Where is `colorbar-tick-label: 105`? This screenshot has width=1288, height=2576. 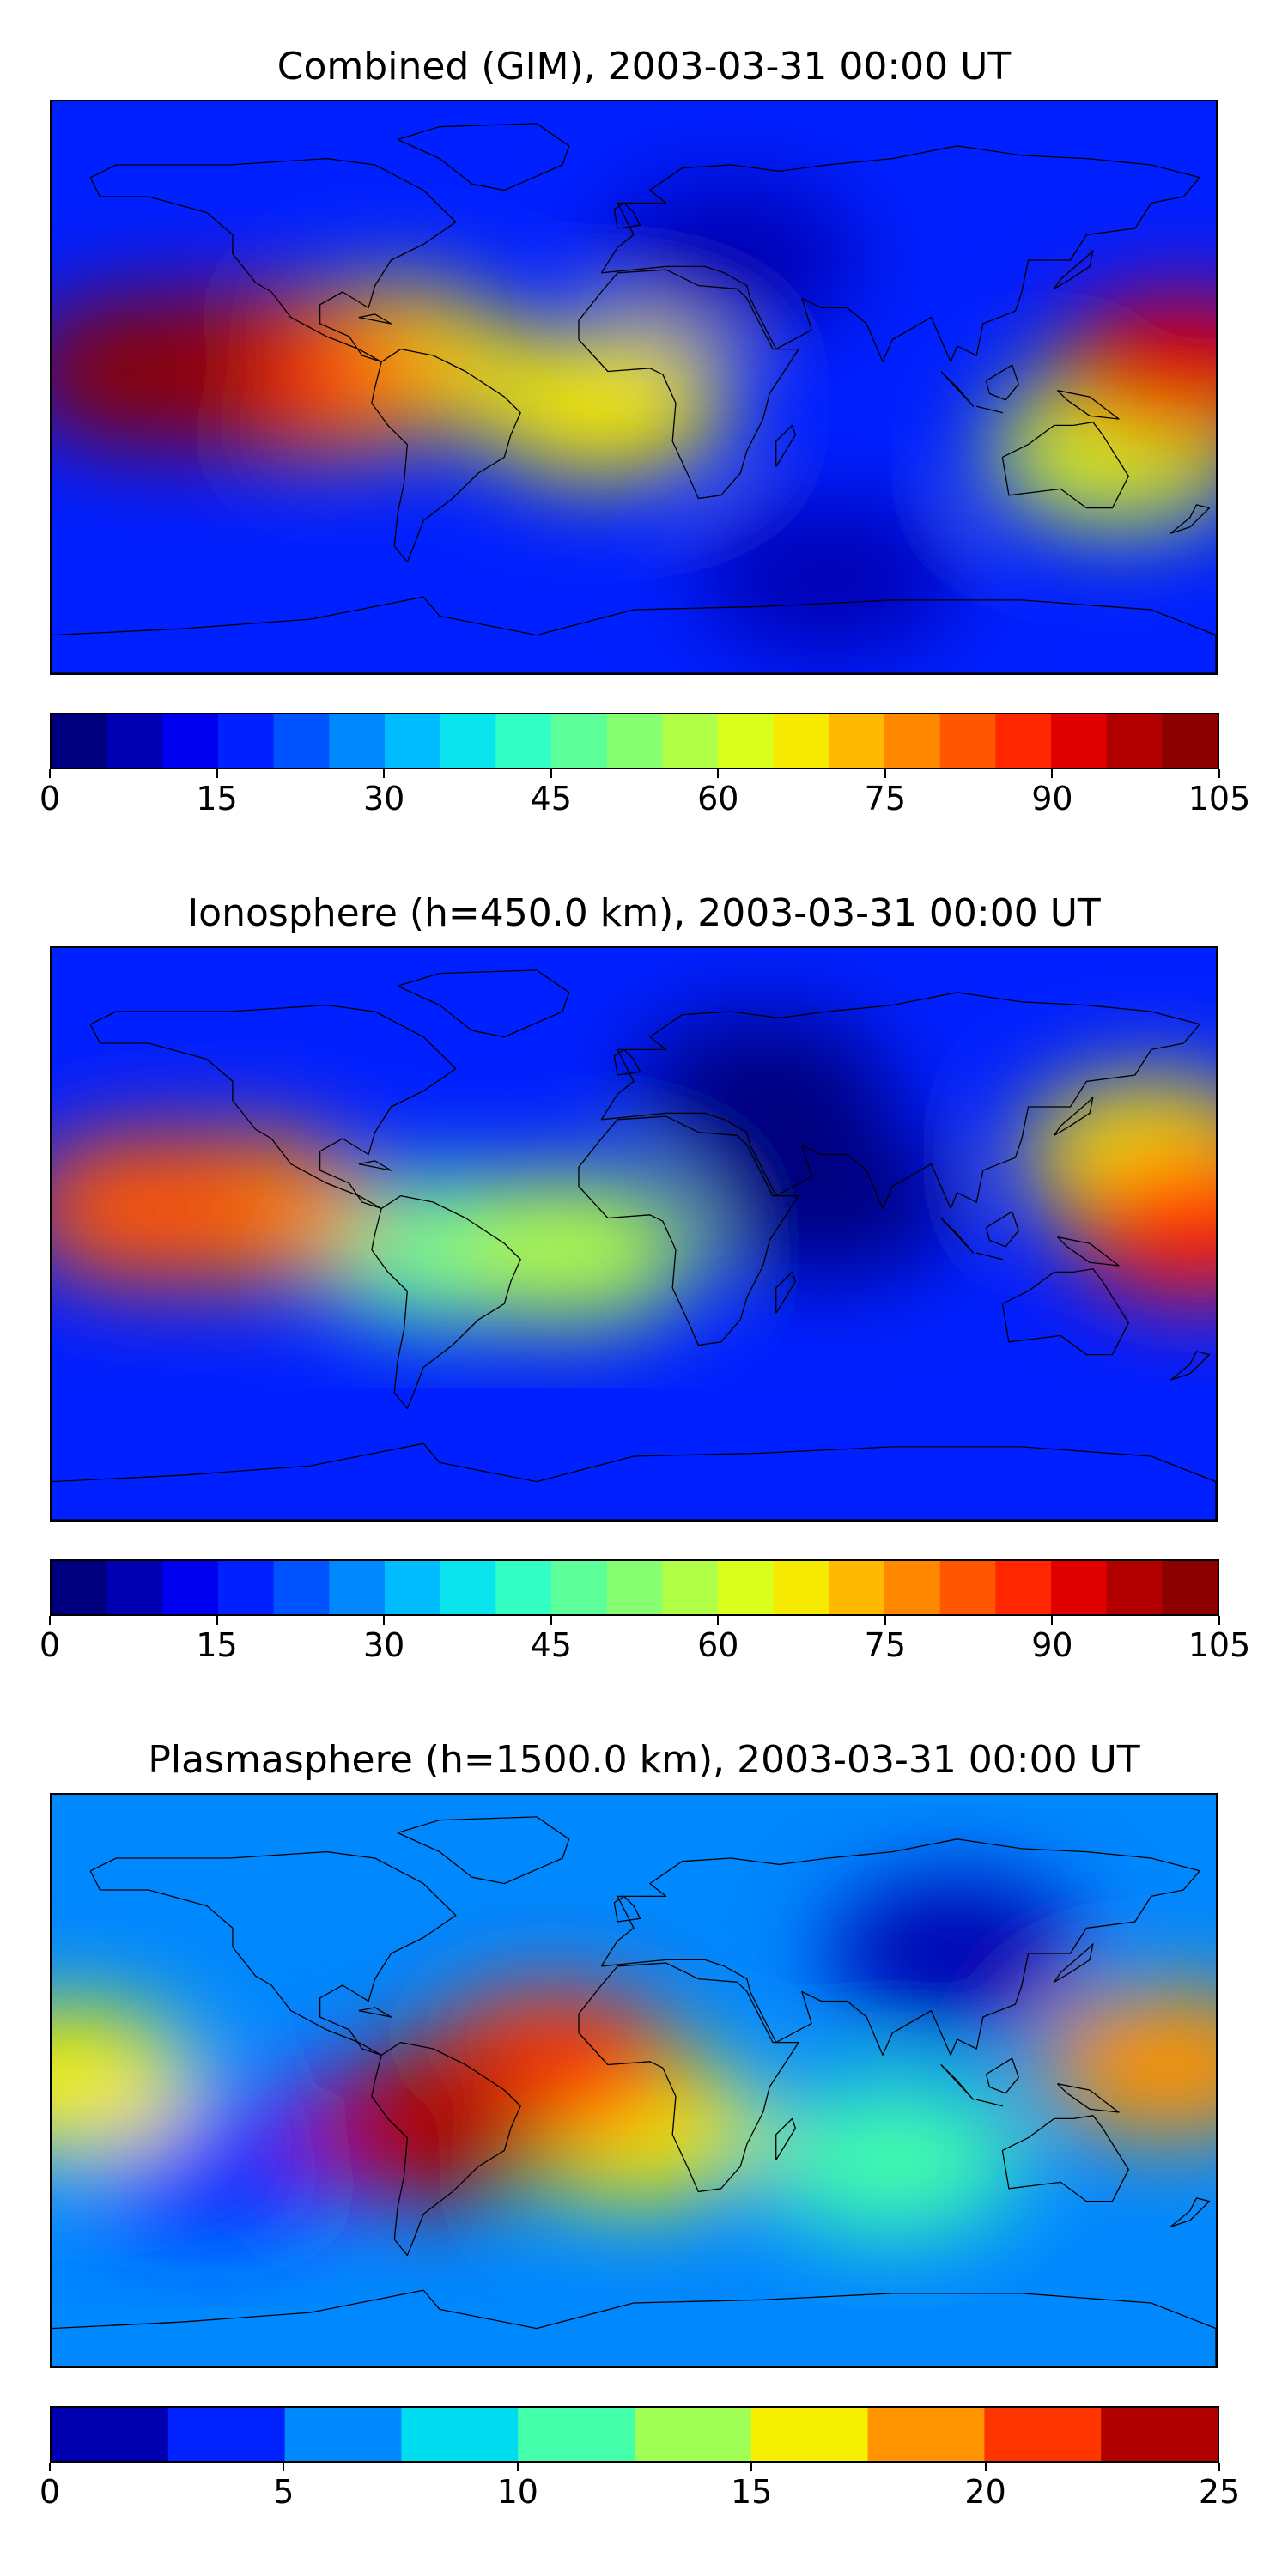
colorbar-tick-label: 105 is located at coordinates (1219, 1645).